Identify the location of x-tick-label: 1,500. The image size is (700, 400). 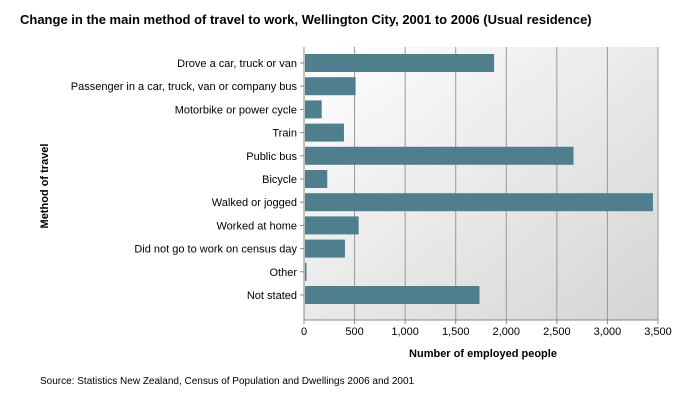
(456, 332).